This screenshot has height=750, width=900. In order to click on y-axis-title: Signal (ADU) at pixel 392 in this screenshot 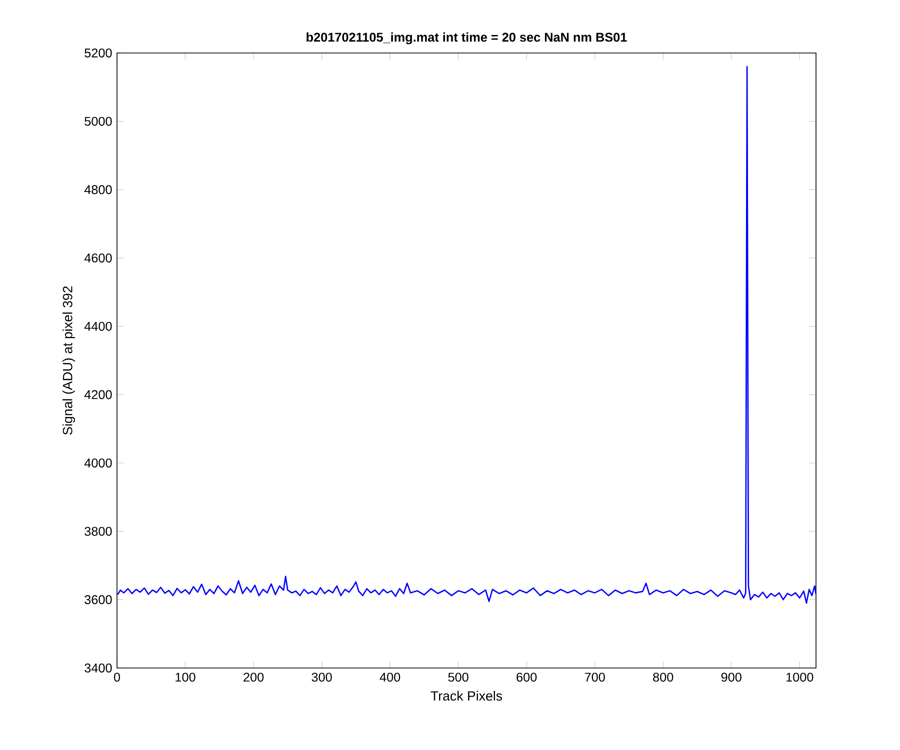, I will do `click(68, 360)`.